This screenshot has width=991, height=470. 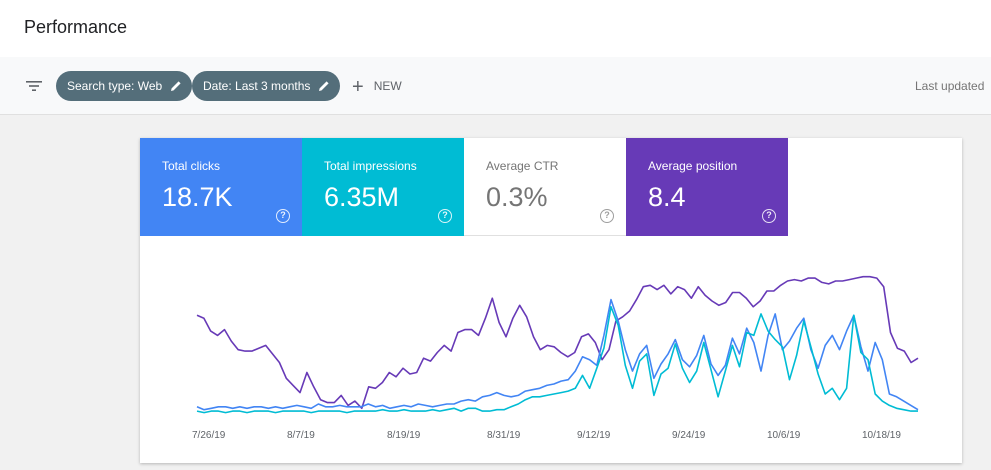 What do you see at coordinates (707, 187) in the screenshot?
I see `metric-average-position: Average position 8.4 ?` at bounding box center [707, 187].